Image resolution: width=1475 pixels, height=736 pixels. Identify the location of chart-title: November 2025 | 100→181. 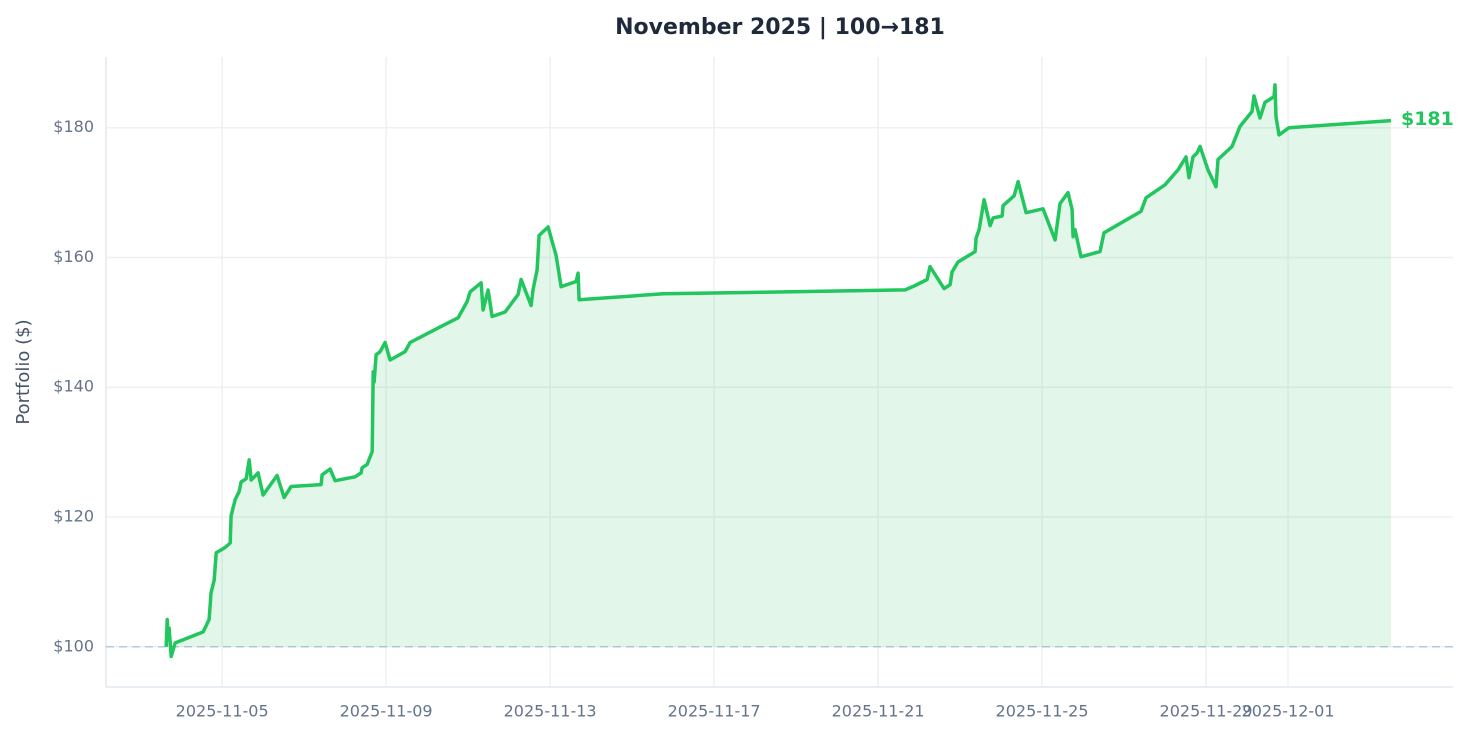
(780, 27).